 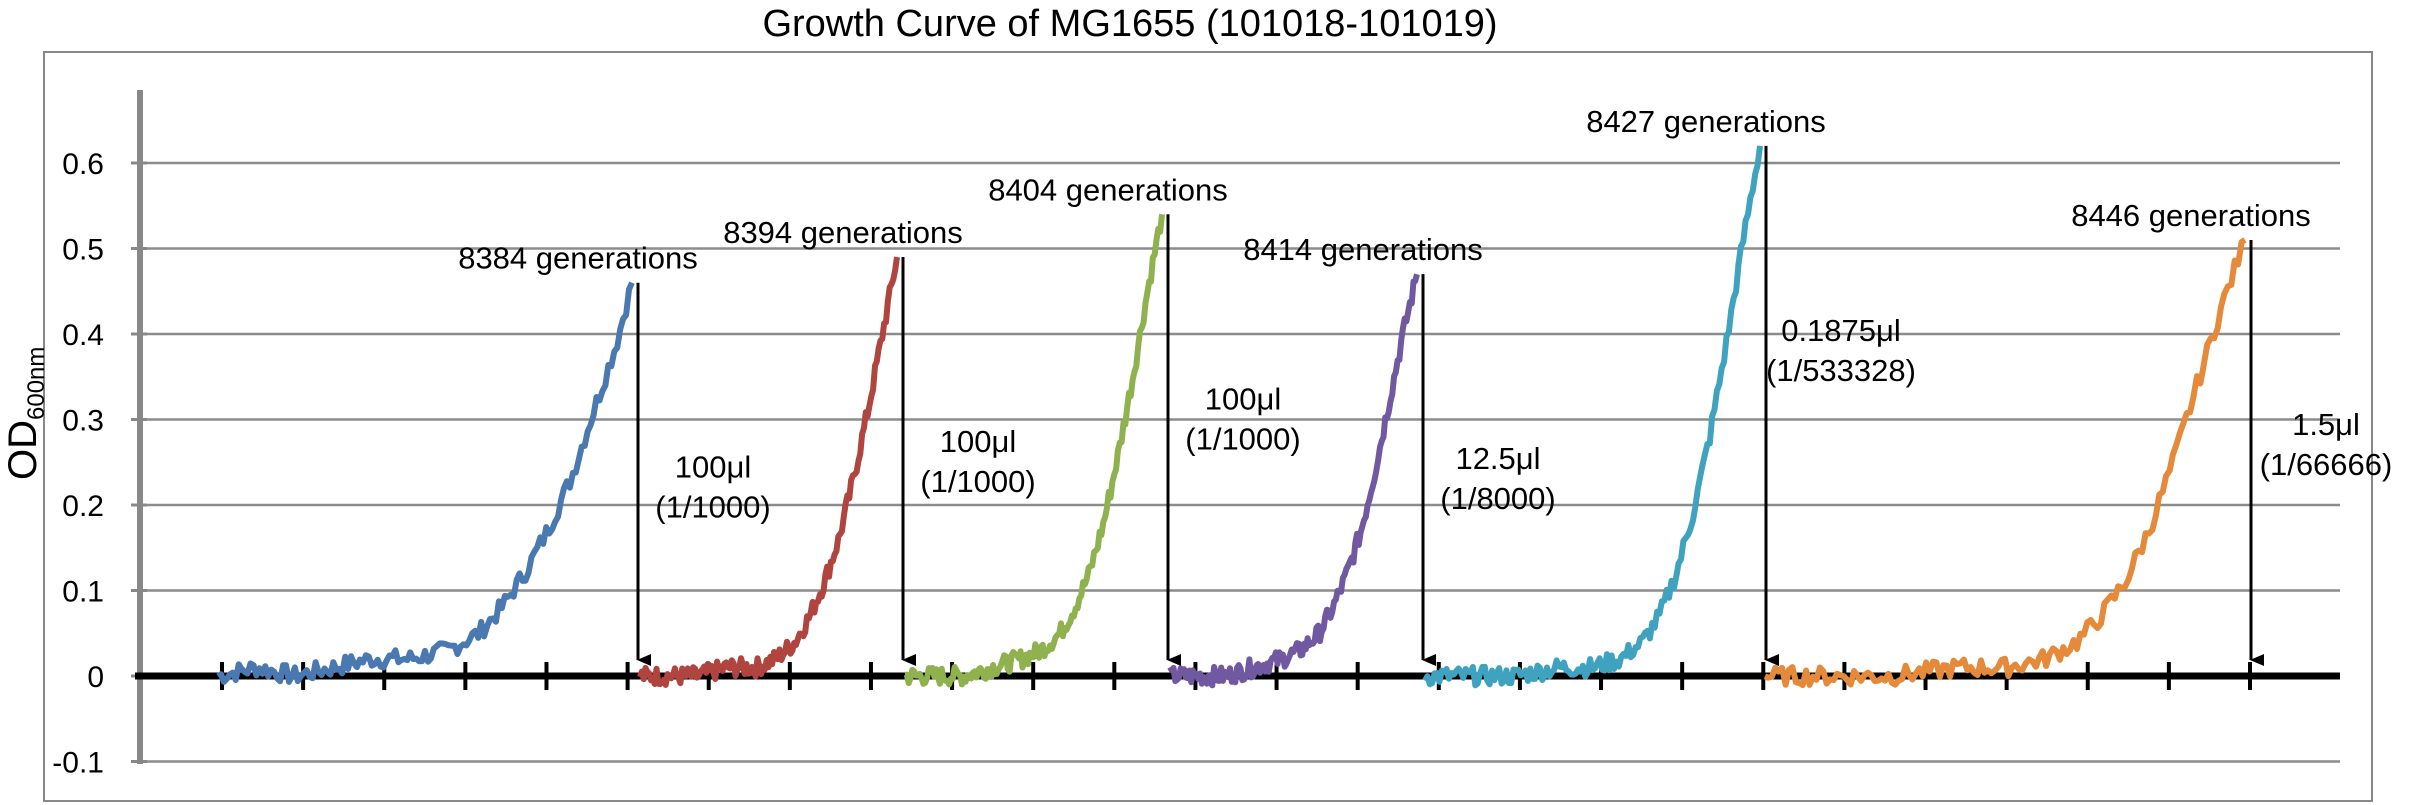 What do you see at coordinates (1129, 24) in the screenshot?
I see `chart-title: Growth Curve of MG1655 (101018-101019)` at bounding box center [1129, 24].